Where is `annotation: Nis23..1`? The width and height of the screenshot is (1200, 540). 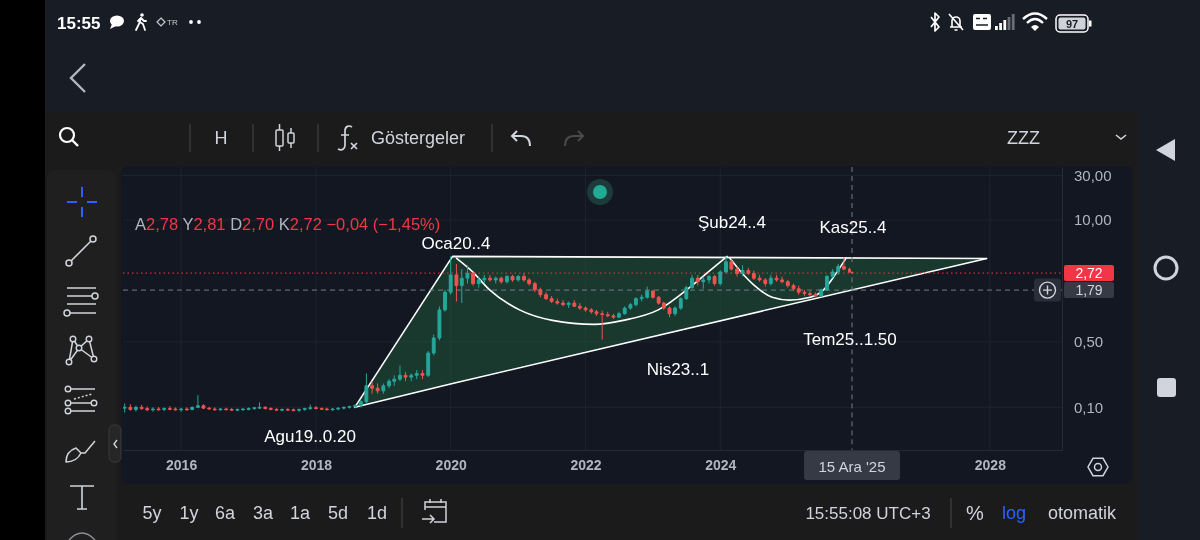
annotation: Nis23..1 is located at coordinates (678, 369).